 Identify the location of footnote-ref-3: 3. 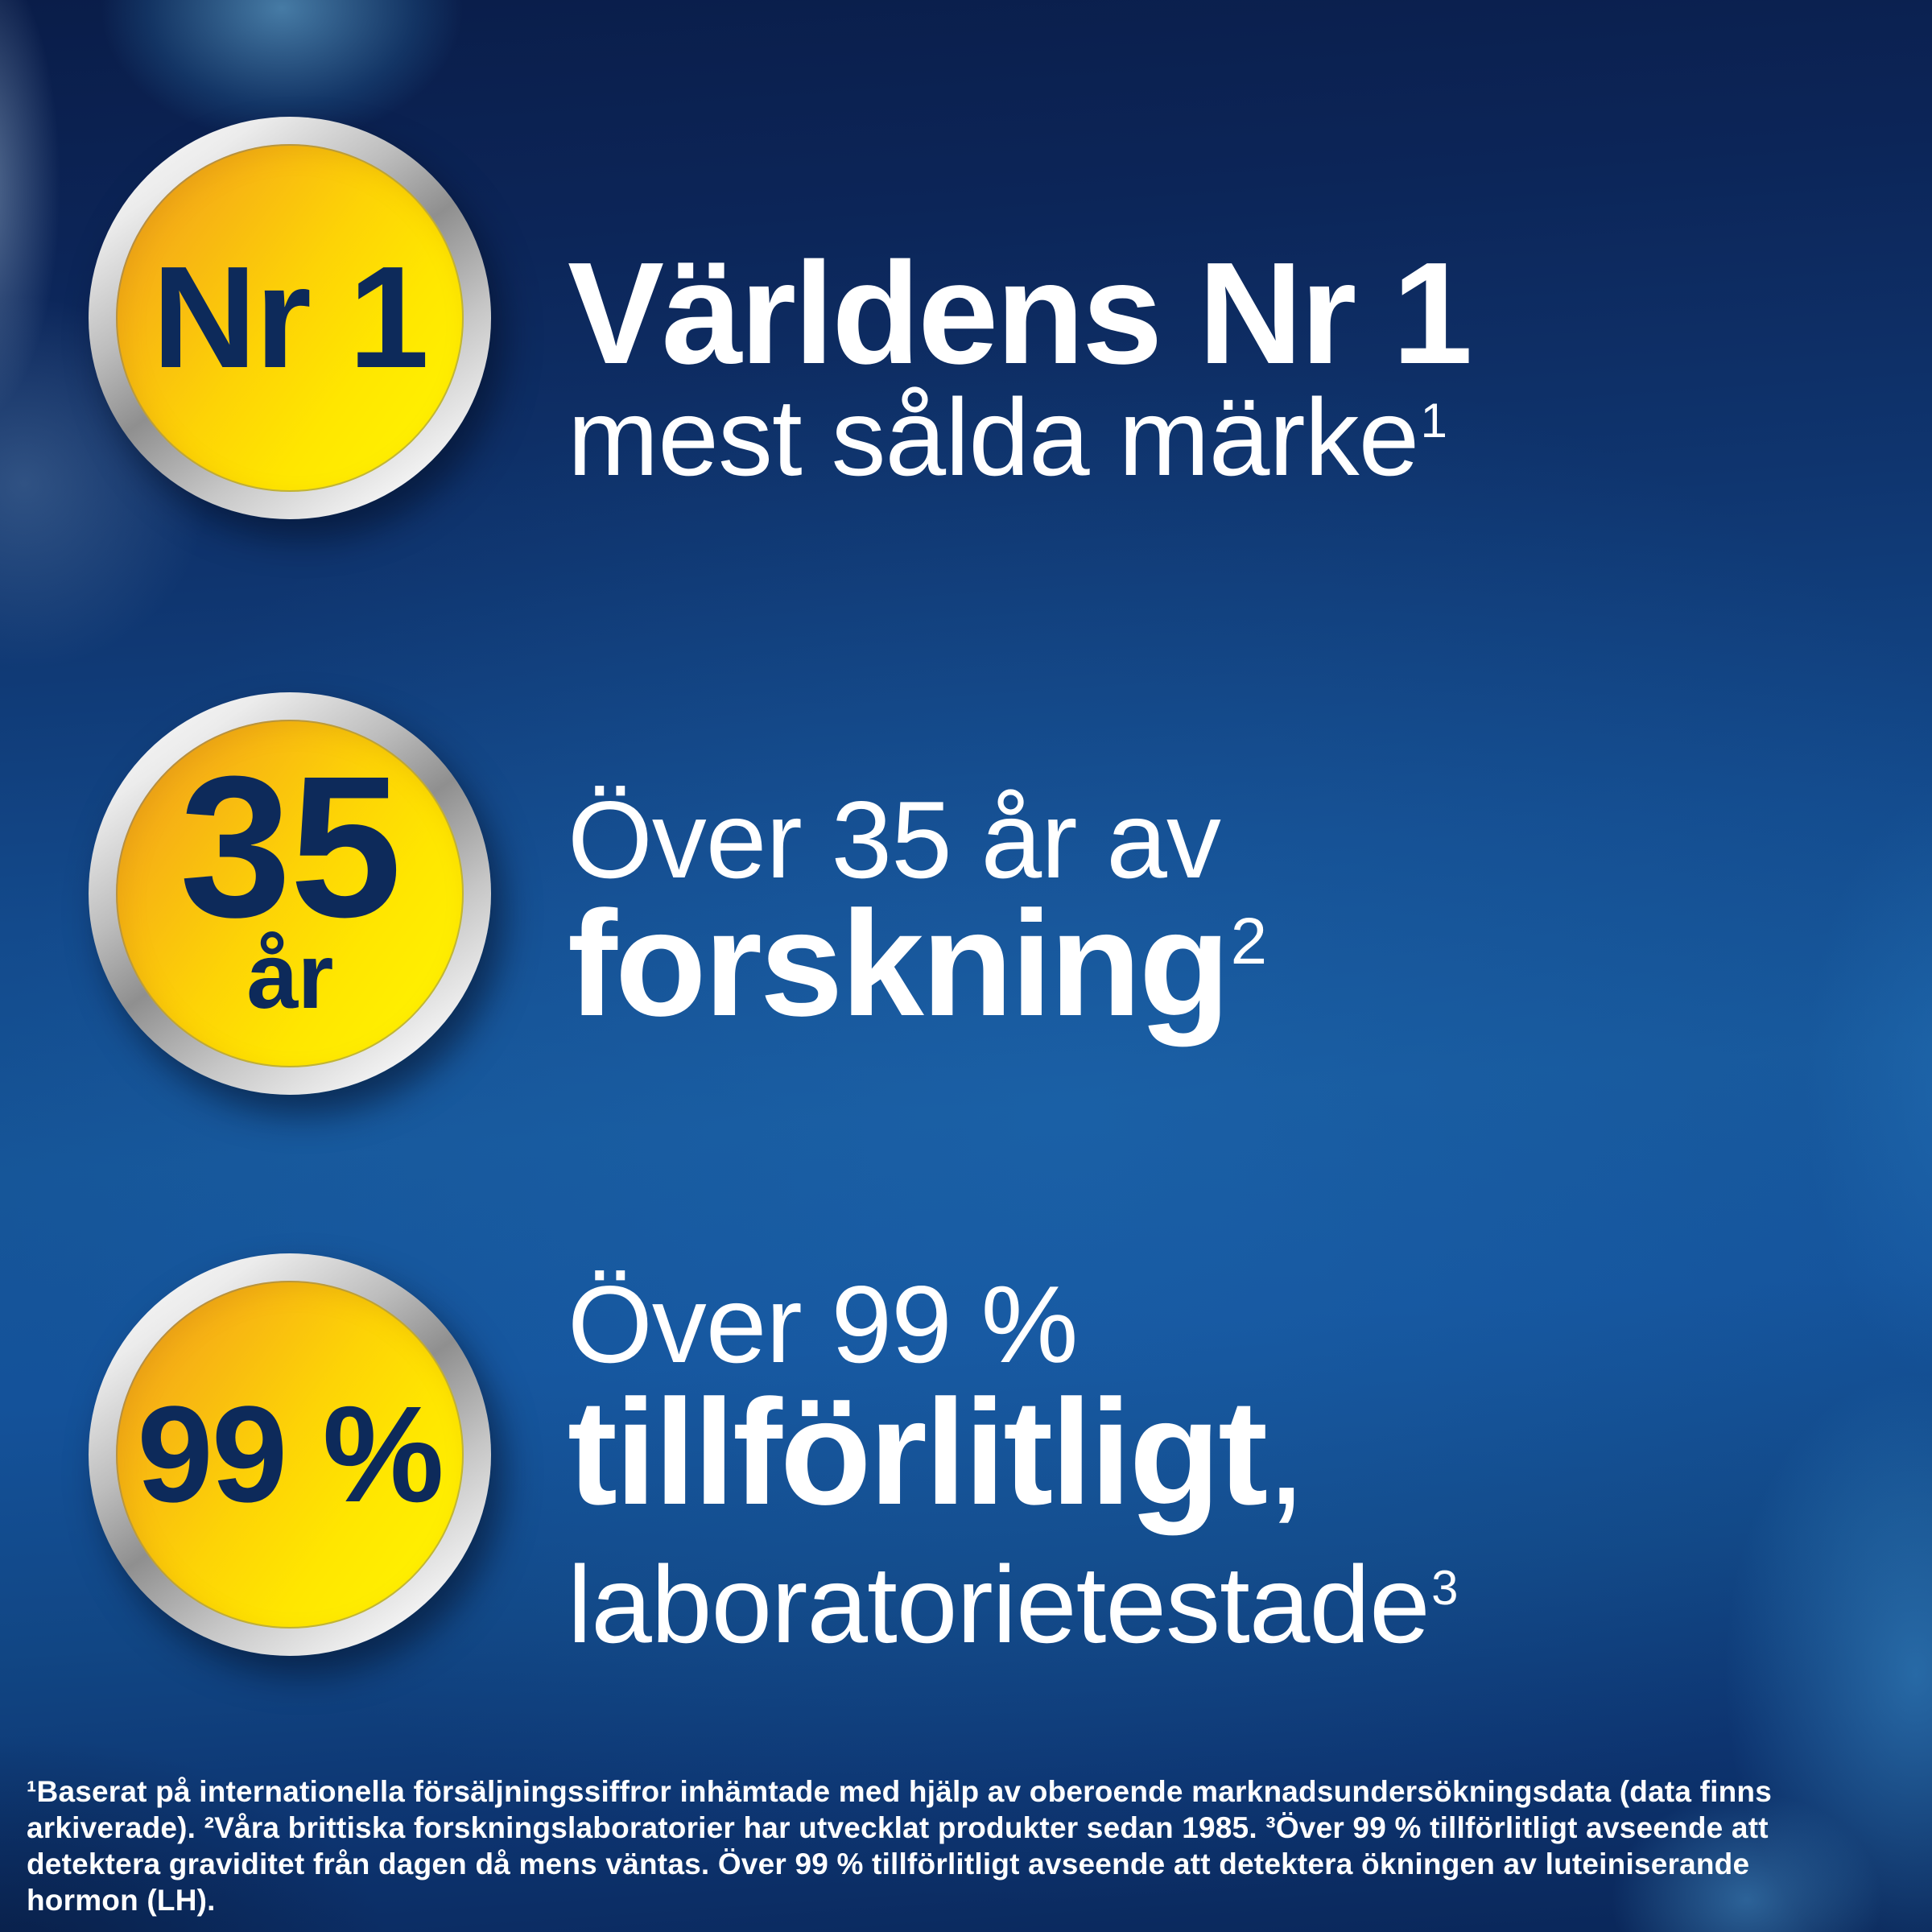
(1444, 1588).